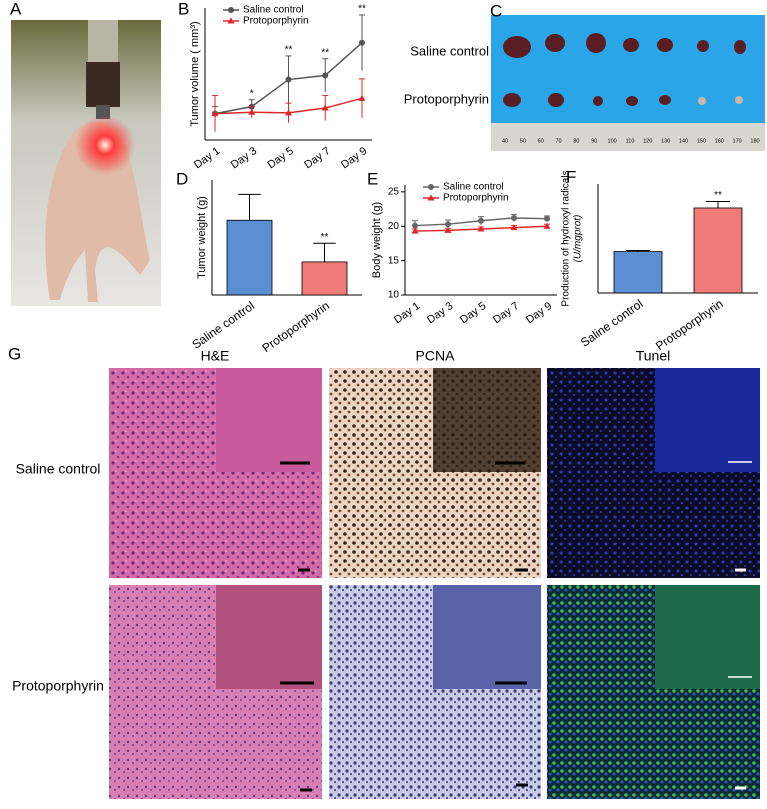 This screenshot has height=809, width=767. I want to click on ruler-label: 60, so click(541, 141).